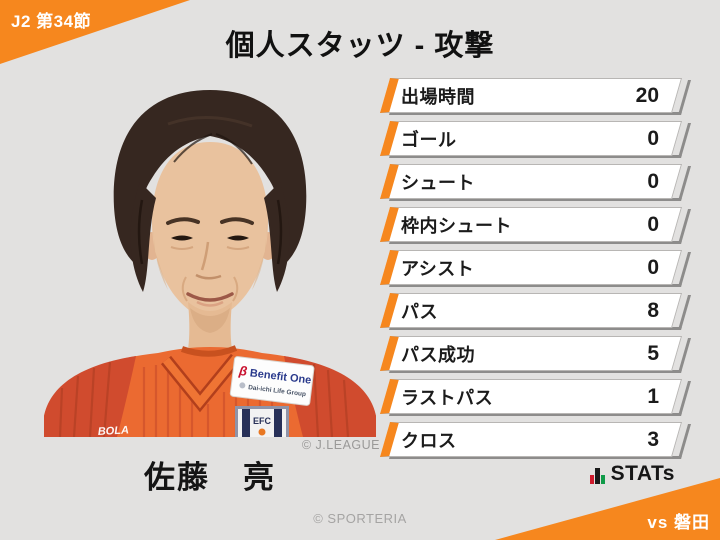  What do you see at coordinates (438, 96) in the screenshot?
I see `stat-label: 出場時間` at bounding box center [438, 96].